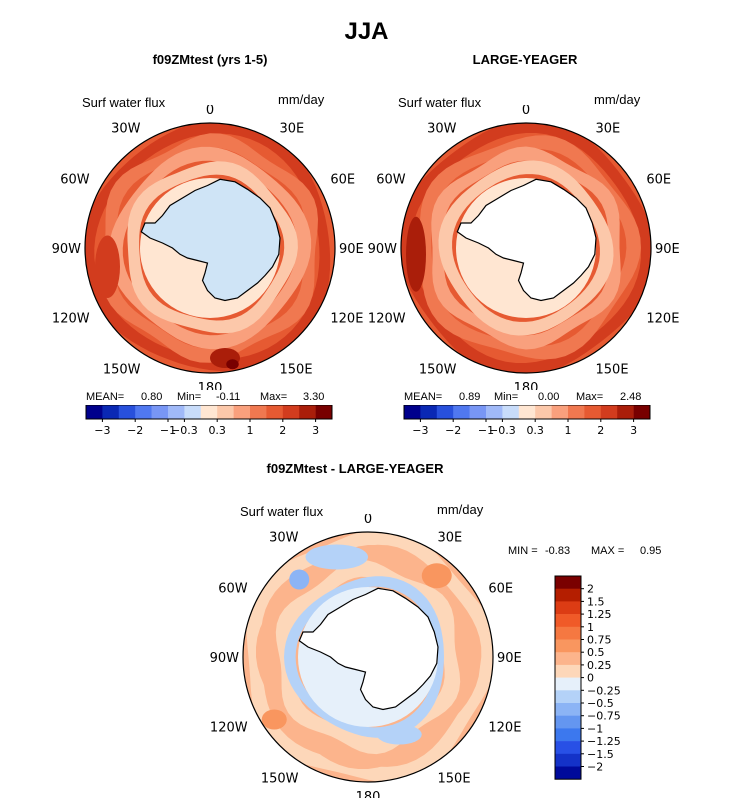  I want to click on panel3-max-value: 0.95, so click(651, 551).